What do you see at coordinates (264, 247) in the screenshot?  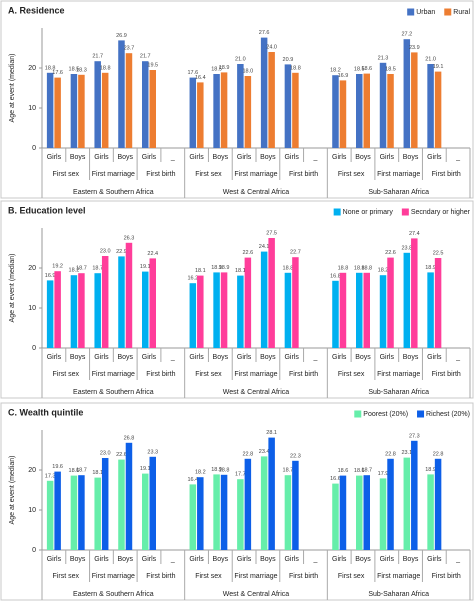 I see `value-label: 24.1` at bounding box center [264, 247].